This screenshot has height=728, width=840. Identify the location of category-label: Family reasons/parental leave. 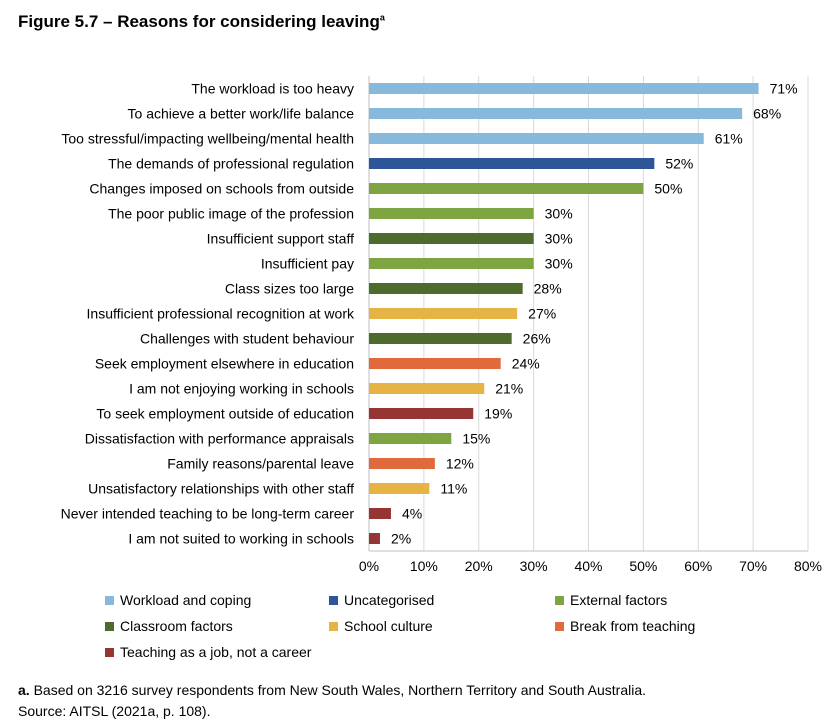
(260, 464).